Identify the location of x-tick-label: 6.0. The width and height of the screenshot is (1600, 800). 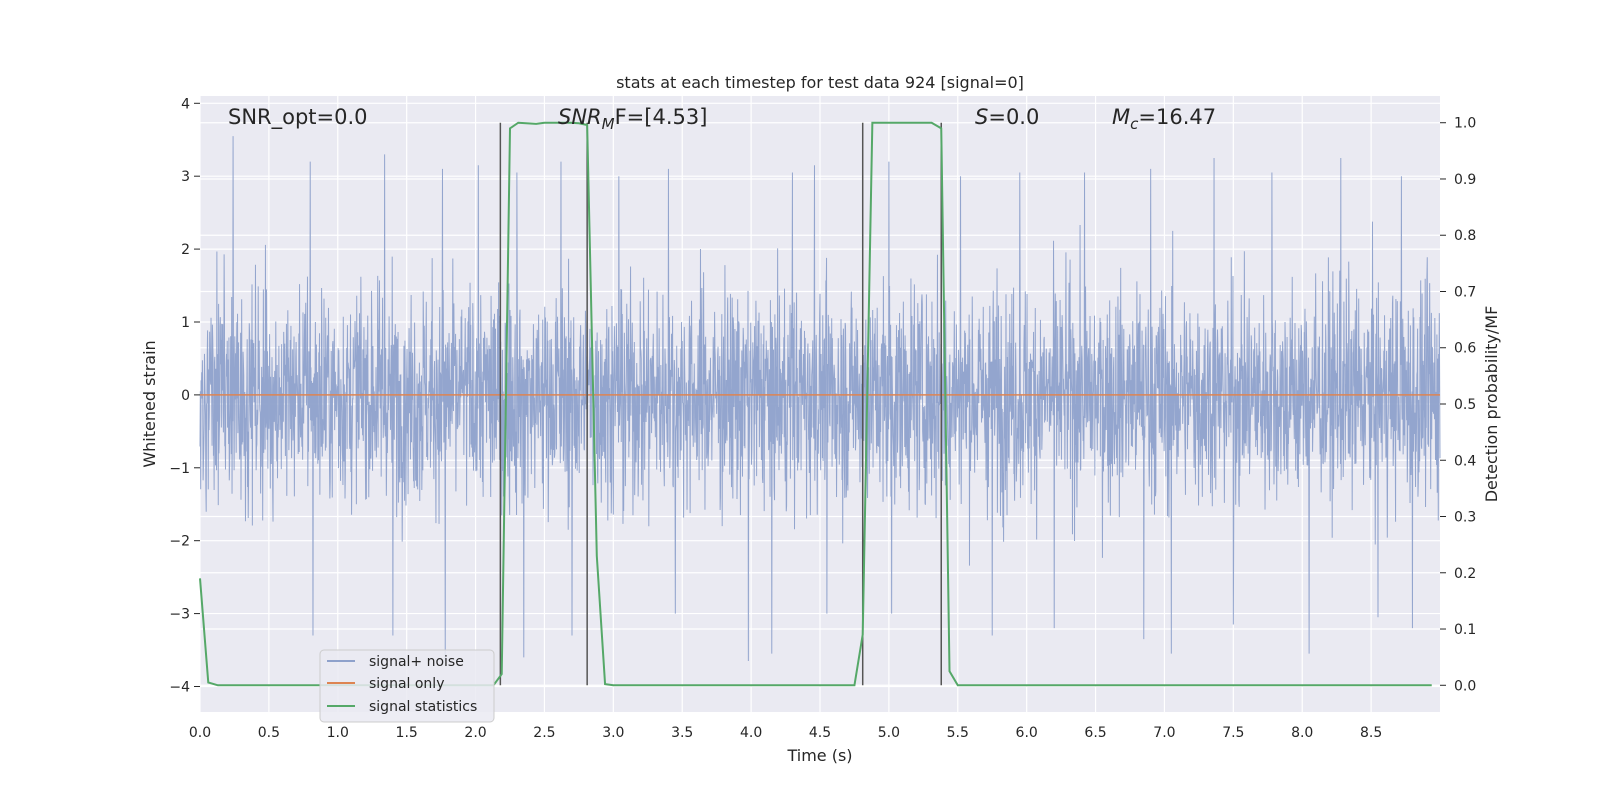
(1027, 733).